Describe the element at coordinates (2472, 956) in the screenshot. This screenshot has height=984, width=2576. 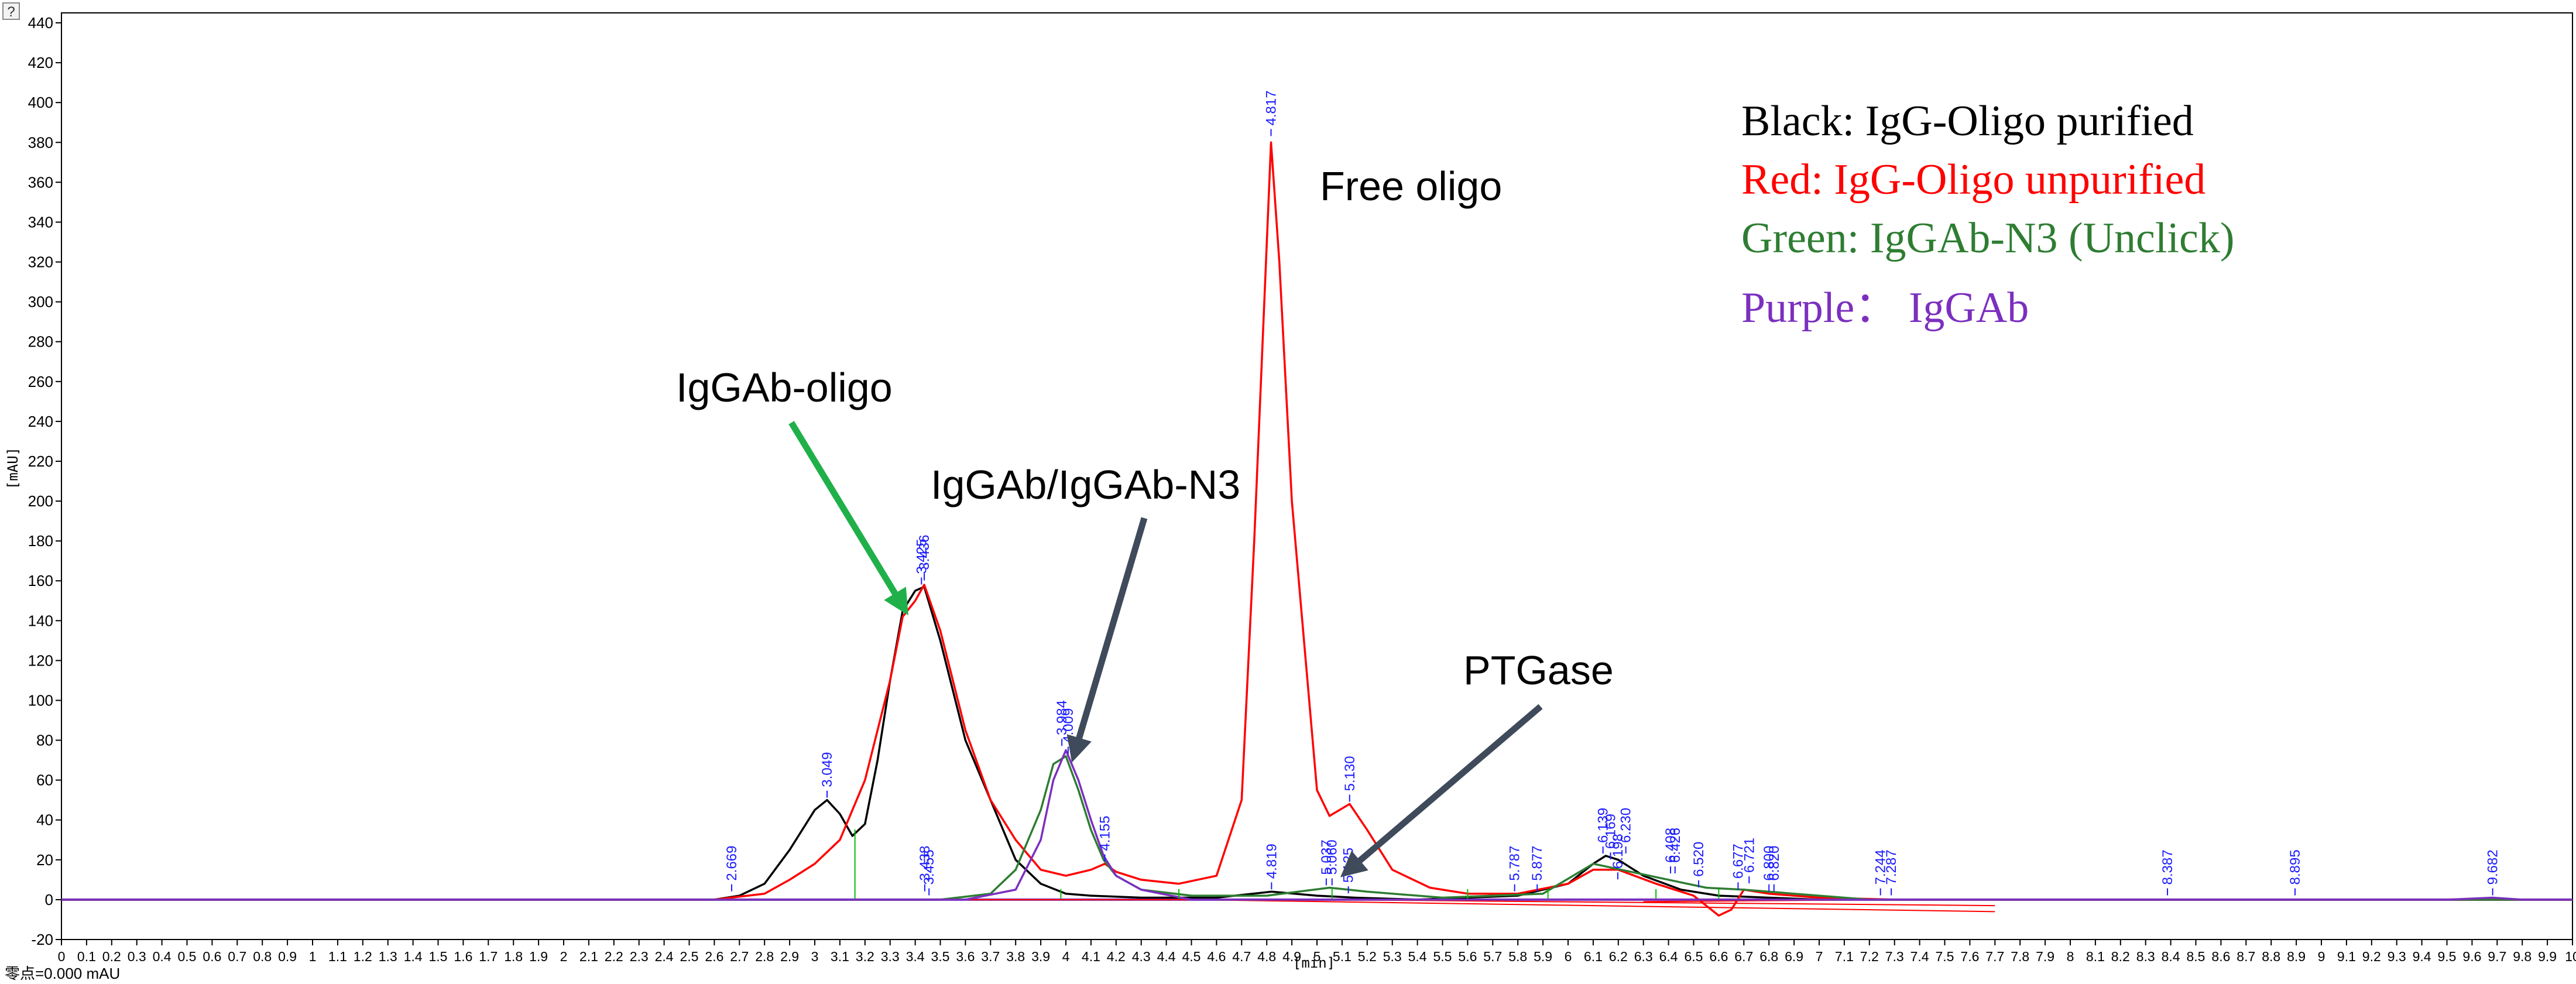
I see `x-tick-label: 9.6` at that location.